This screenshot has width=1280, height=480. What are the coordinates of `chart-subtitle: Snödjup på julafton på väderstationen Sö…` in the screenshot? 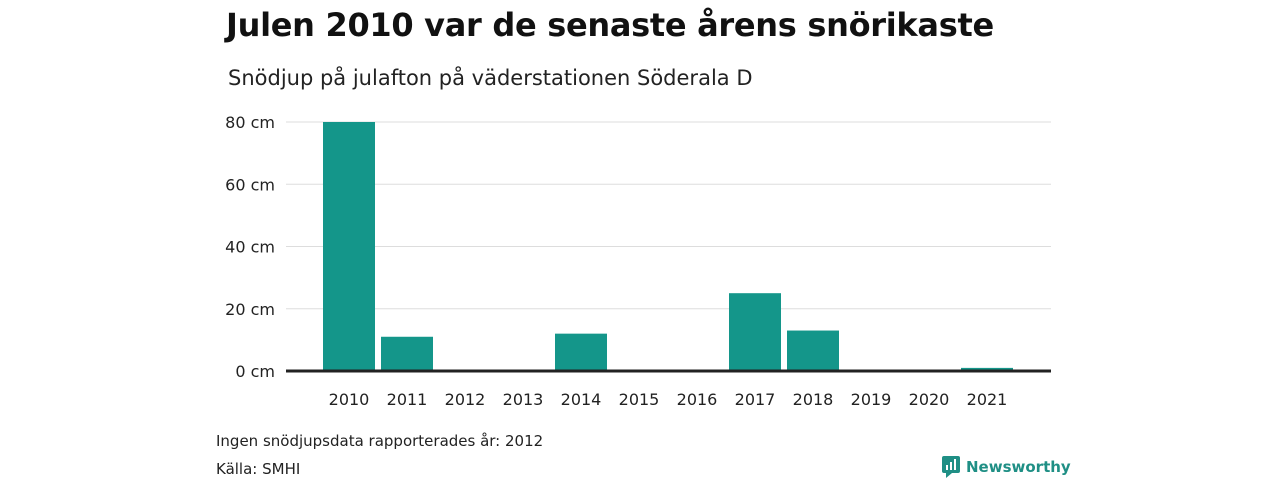 It's located at (490, 78).